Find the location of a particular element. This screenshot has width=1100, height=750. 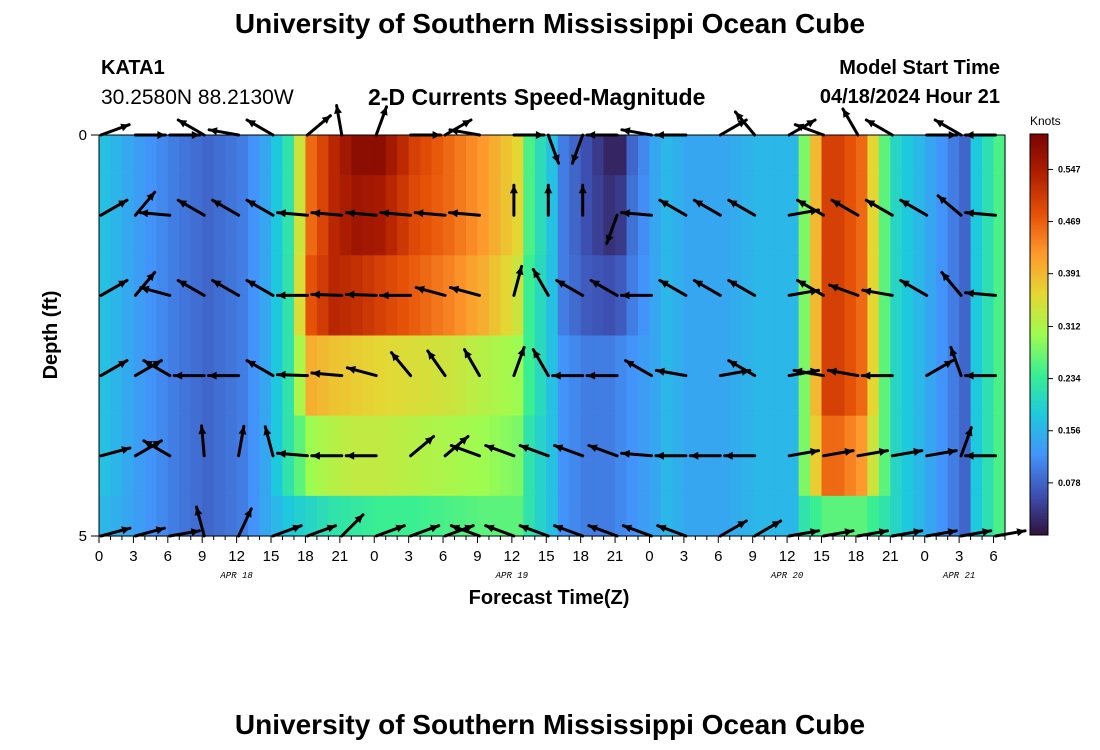

x-tick-label: 18 is located at coordinates (856, 556).